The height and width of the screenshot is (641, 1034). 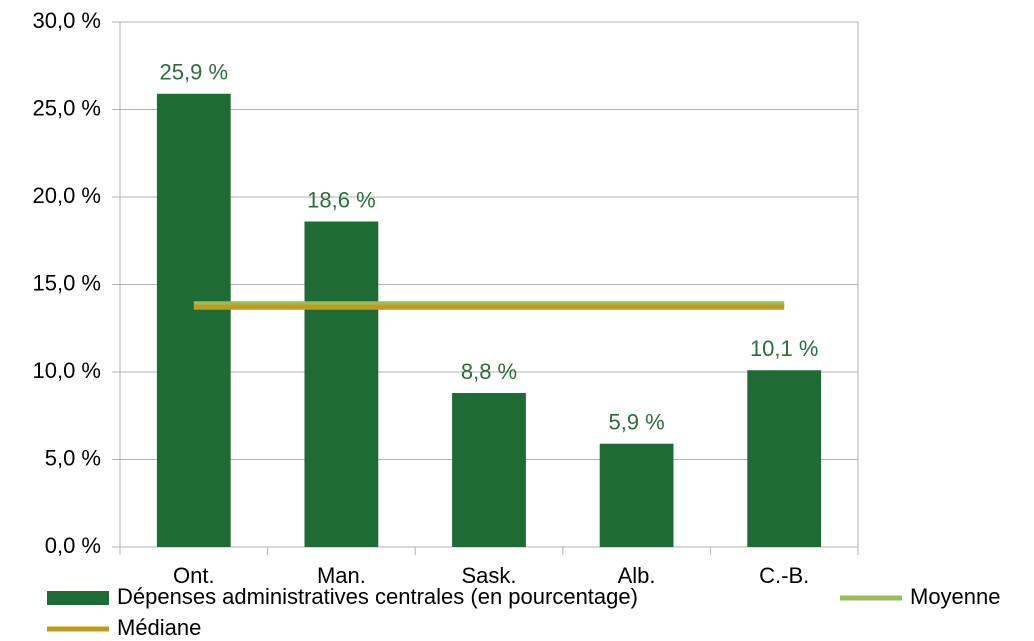 I want to click on legend-swatch, so click(x=78, y=598).